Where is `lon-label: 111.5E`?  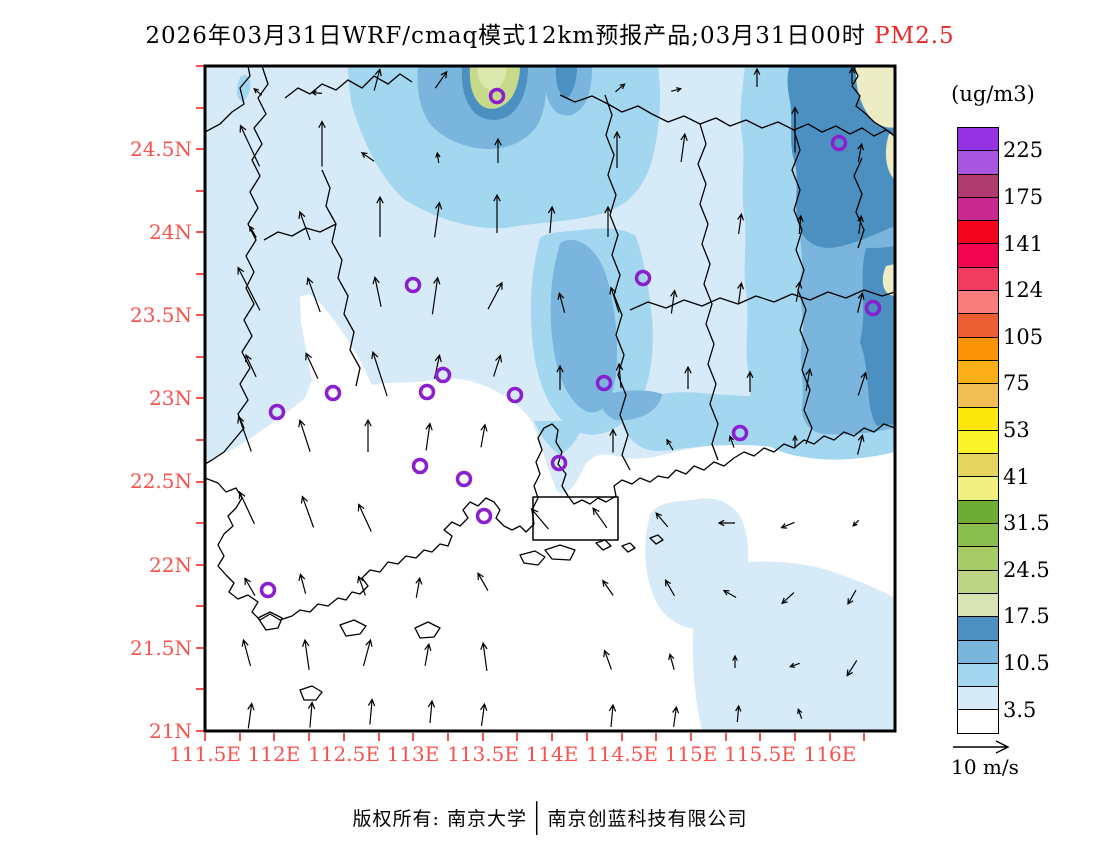
lon-label: 111.5E is located at coordinates (205, 754).